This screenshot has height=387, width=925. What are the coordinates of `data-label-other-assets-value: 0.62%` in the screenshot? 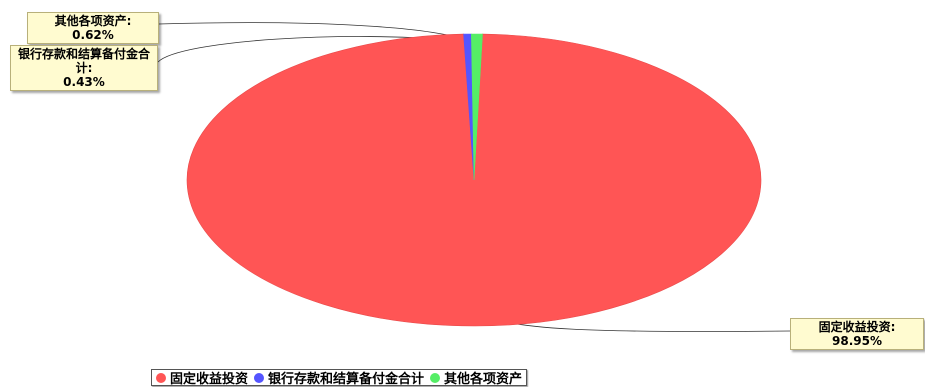 It's located at (93, 35).